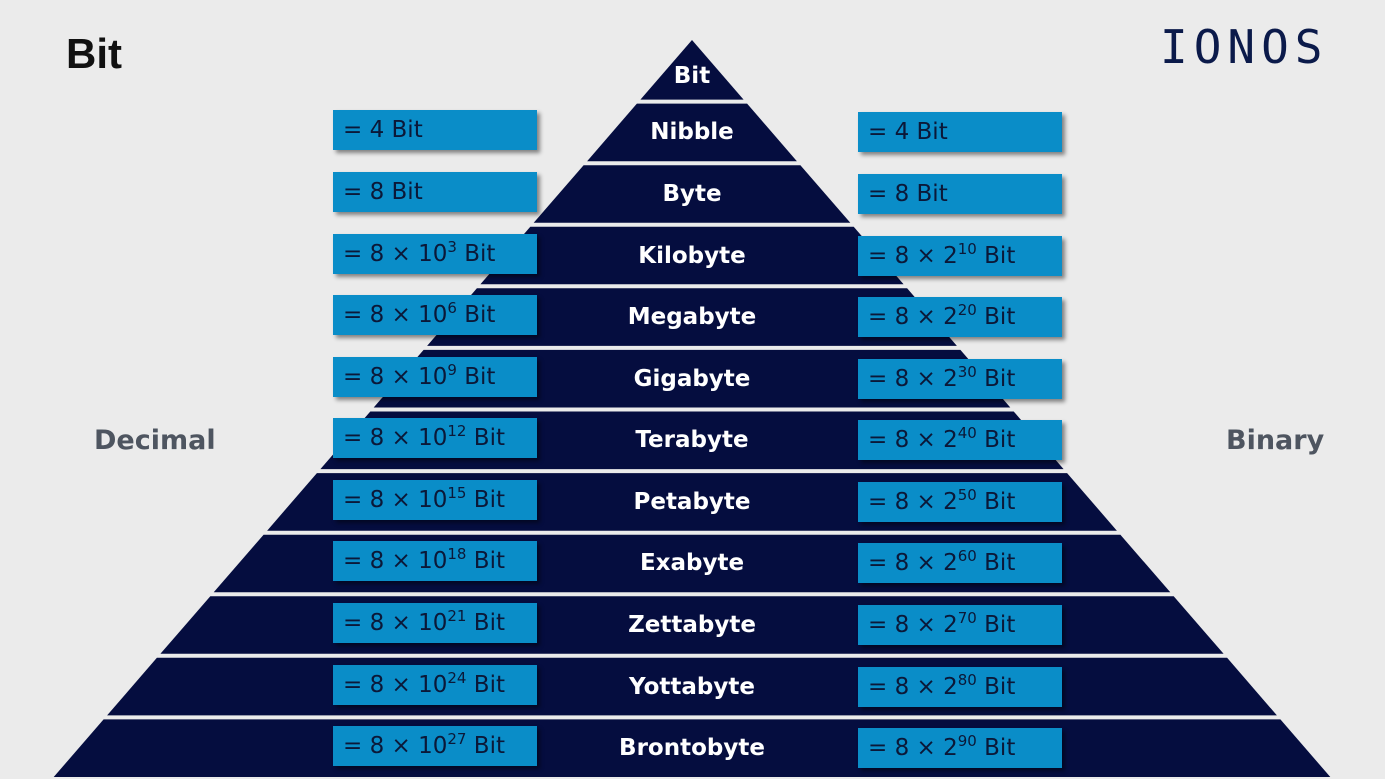 The image size is (1385, 779). What do you see at coordinates (452, 246) in the screenshot?
I see `decimal-kilobyte-exponent: 3` at bounding box center [452, 246].